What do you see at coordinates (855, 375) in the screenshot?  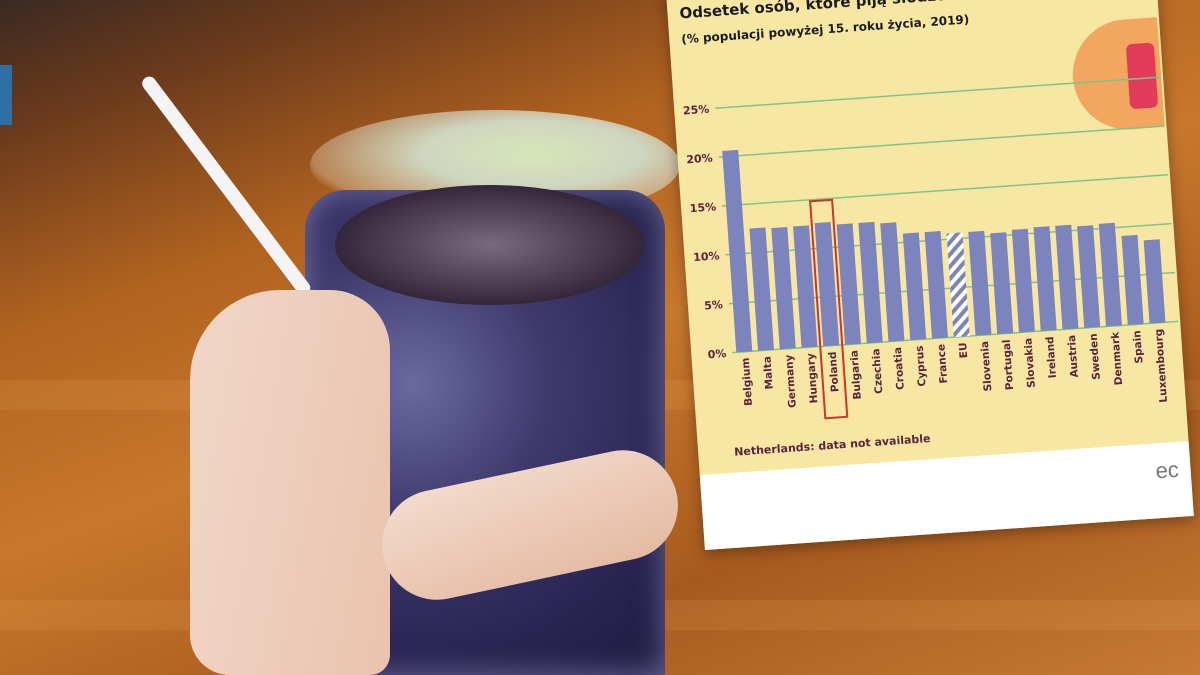 I see `x-tick-label: Bulgaria` at bounding box center [855, 375].